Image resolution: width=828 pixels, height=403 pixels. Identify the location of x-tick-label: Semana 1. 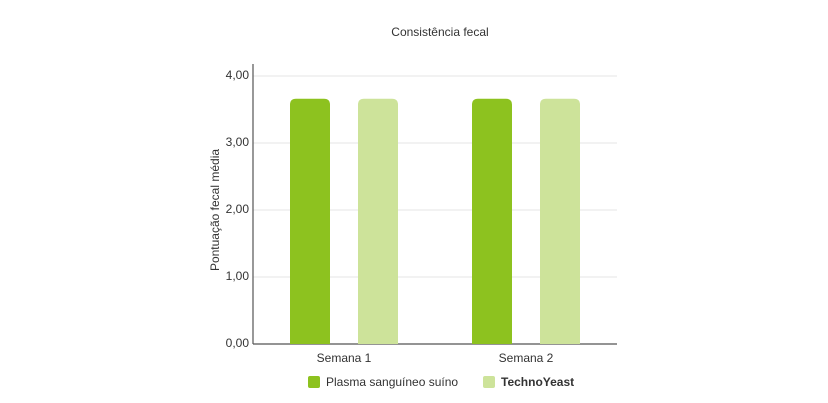
(344, 358).